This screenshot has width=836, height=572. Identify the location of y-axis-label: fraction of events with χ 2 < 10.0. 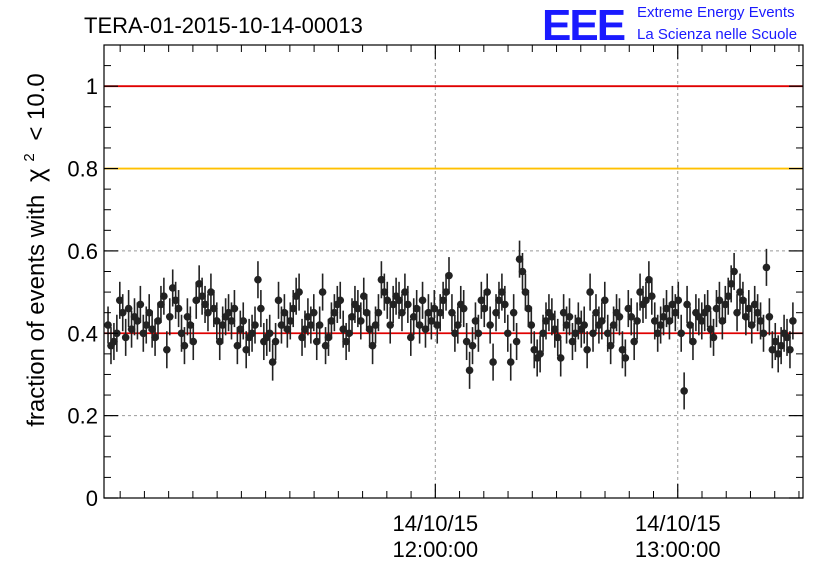
(31, 250).